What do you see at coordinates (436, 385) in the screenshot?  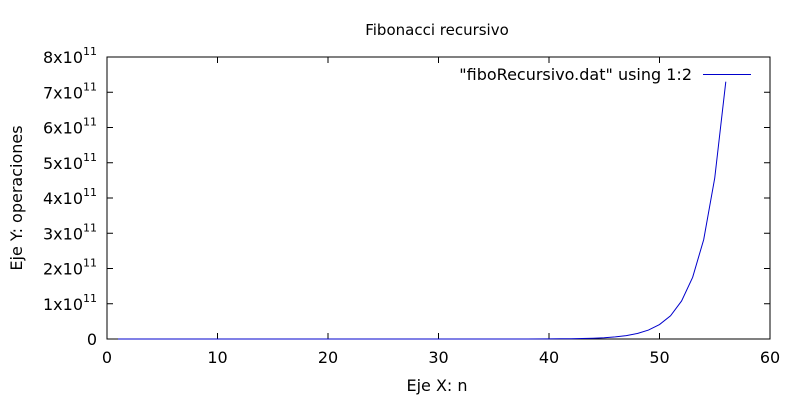 I see `x-axis-label: Eje X: n` at bounding box center [436, 385].